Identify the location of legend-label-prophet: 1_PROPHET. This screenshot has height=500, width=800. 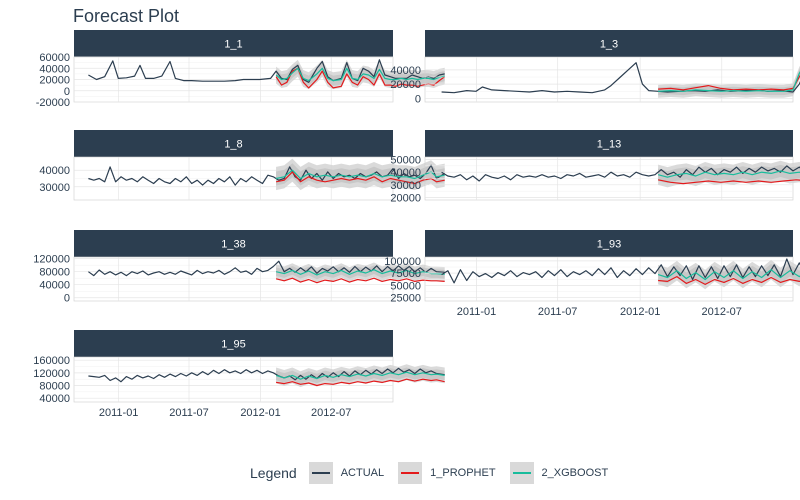
(463, 473).